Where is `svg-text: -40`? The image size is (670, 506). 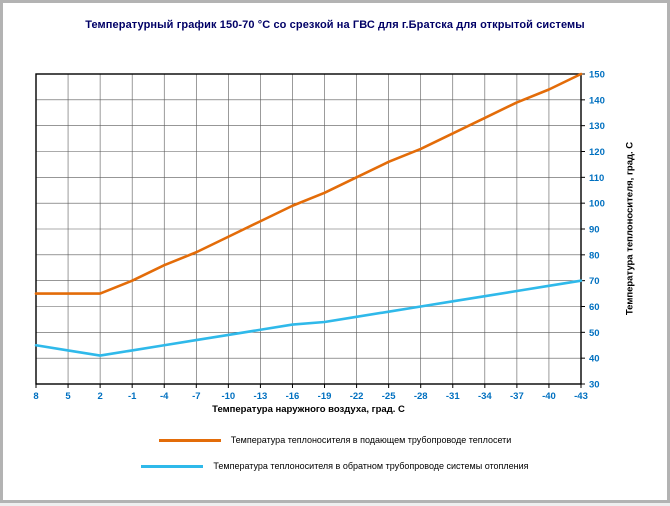
svg-text: -40 is located at coordinates (549, 396).